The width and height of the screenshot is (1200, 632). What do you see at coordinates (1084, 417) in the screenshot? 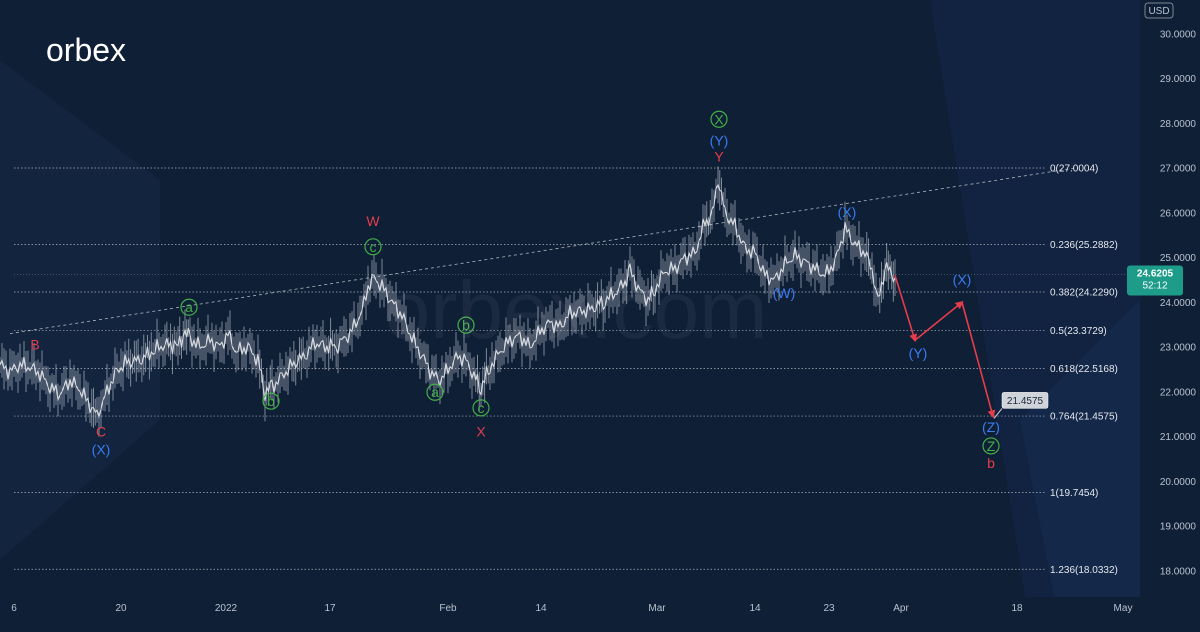
I see `fib-label: 0.764(21.4575)` at bounding box center [1084, 417].